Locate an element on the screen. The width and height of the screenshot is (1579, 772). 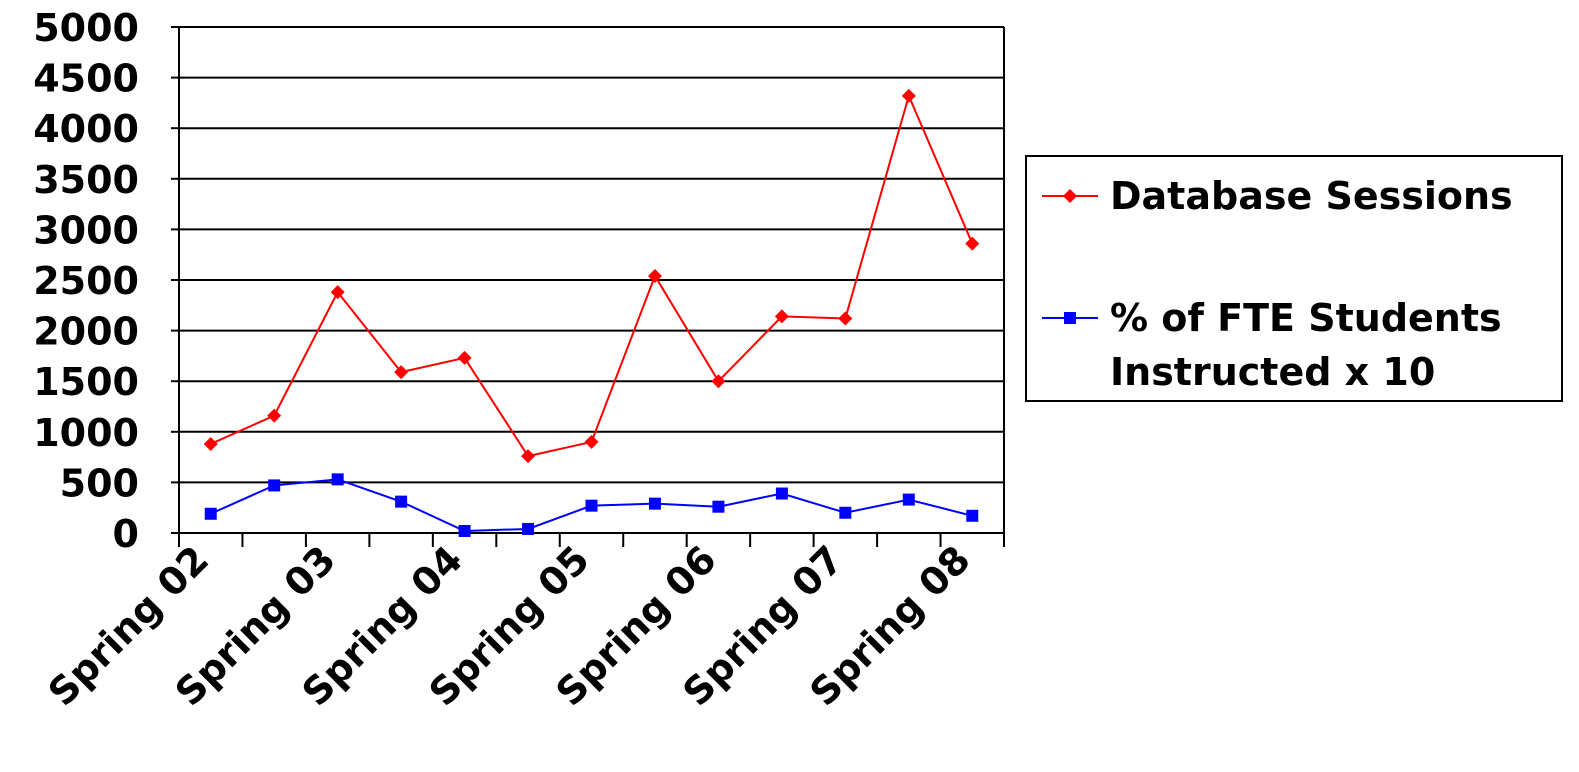
legend-entry: % of FTE Students Instructed x 10 is located at coordinates (1272, 345).